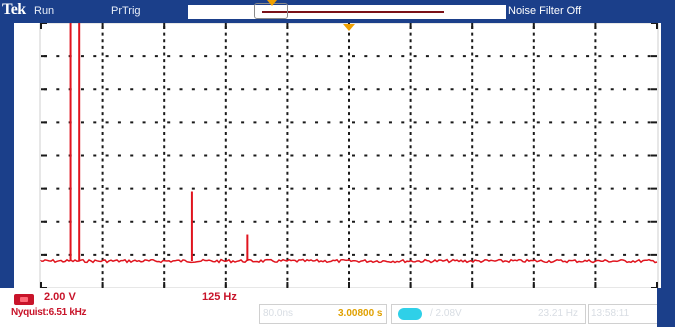 This screenshot has height=327, width=675. I want to click on acquisition-state: Run, so click(44, 11).